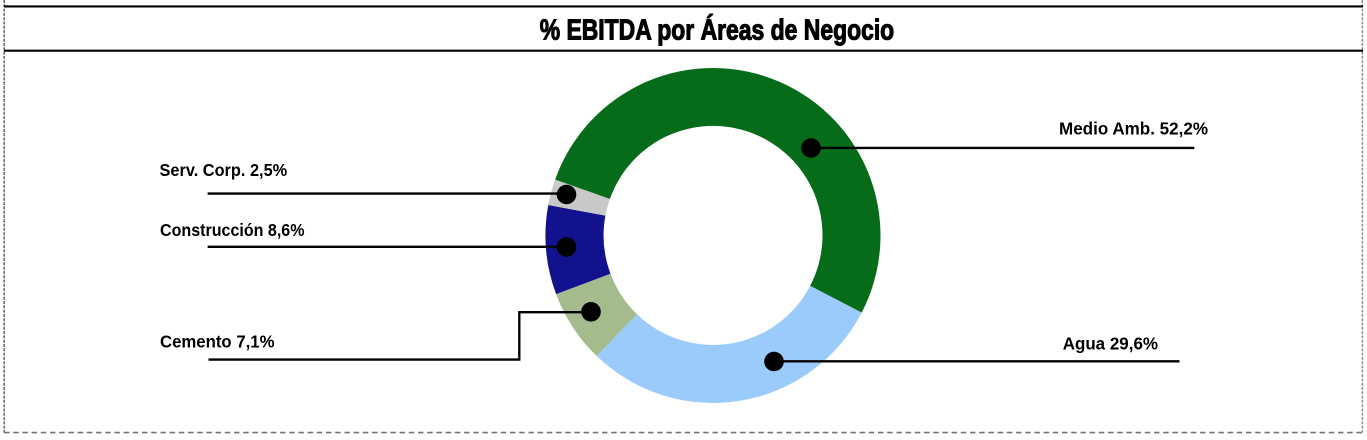  I want to click on svg-text: Agua 29,6%, so click(1110, 344).